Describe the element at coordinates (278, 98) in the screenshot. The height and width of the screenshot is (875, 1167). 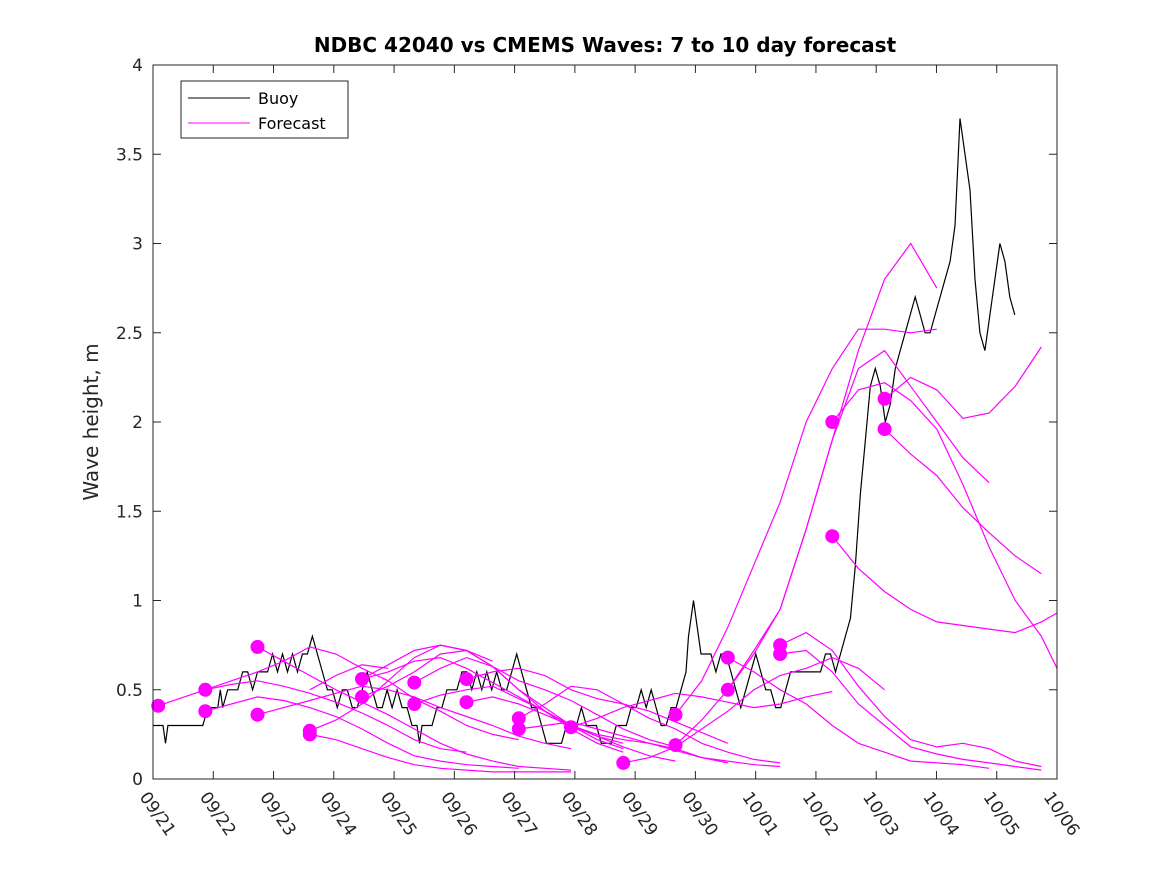
I see `legend-buoy-label: Buoy` at that location.